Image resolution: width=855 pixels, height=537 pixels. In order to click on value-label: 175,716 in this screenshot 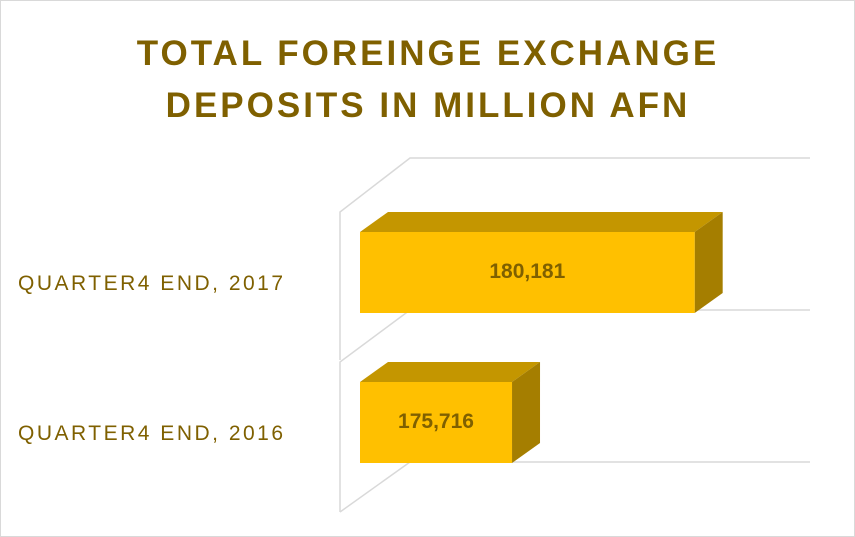, I will do `click(436, 421)`.